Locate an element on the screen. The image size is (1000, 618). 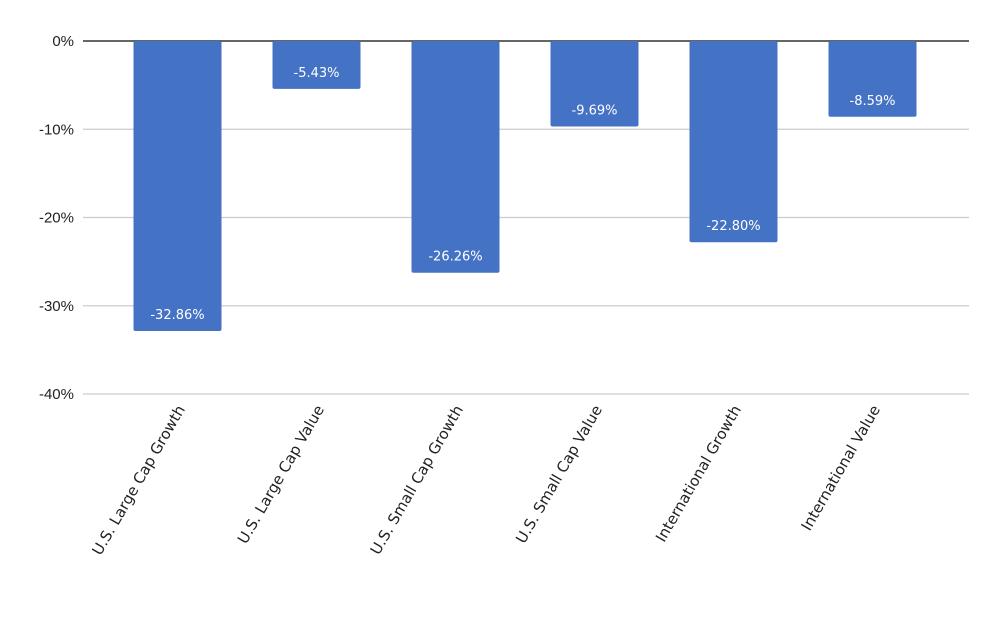
data-label: -8.59% is located at coordinates (873, 101).